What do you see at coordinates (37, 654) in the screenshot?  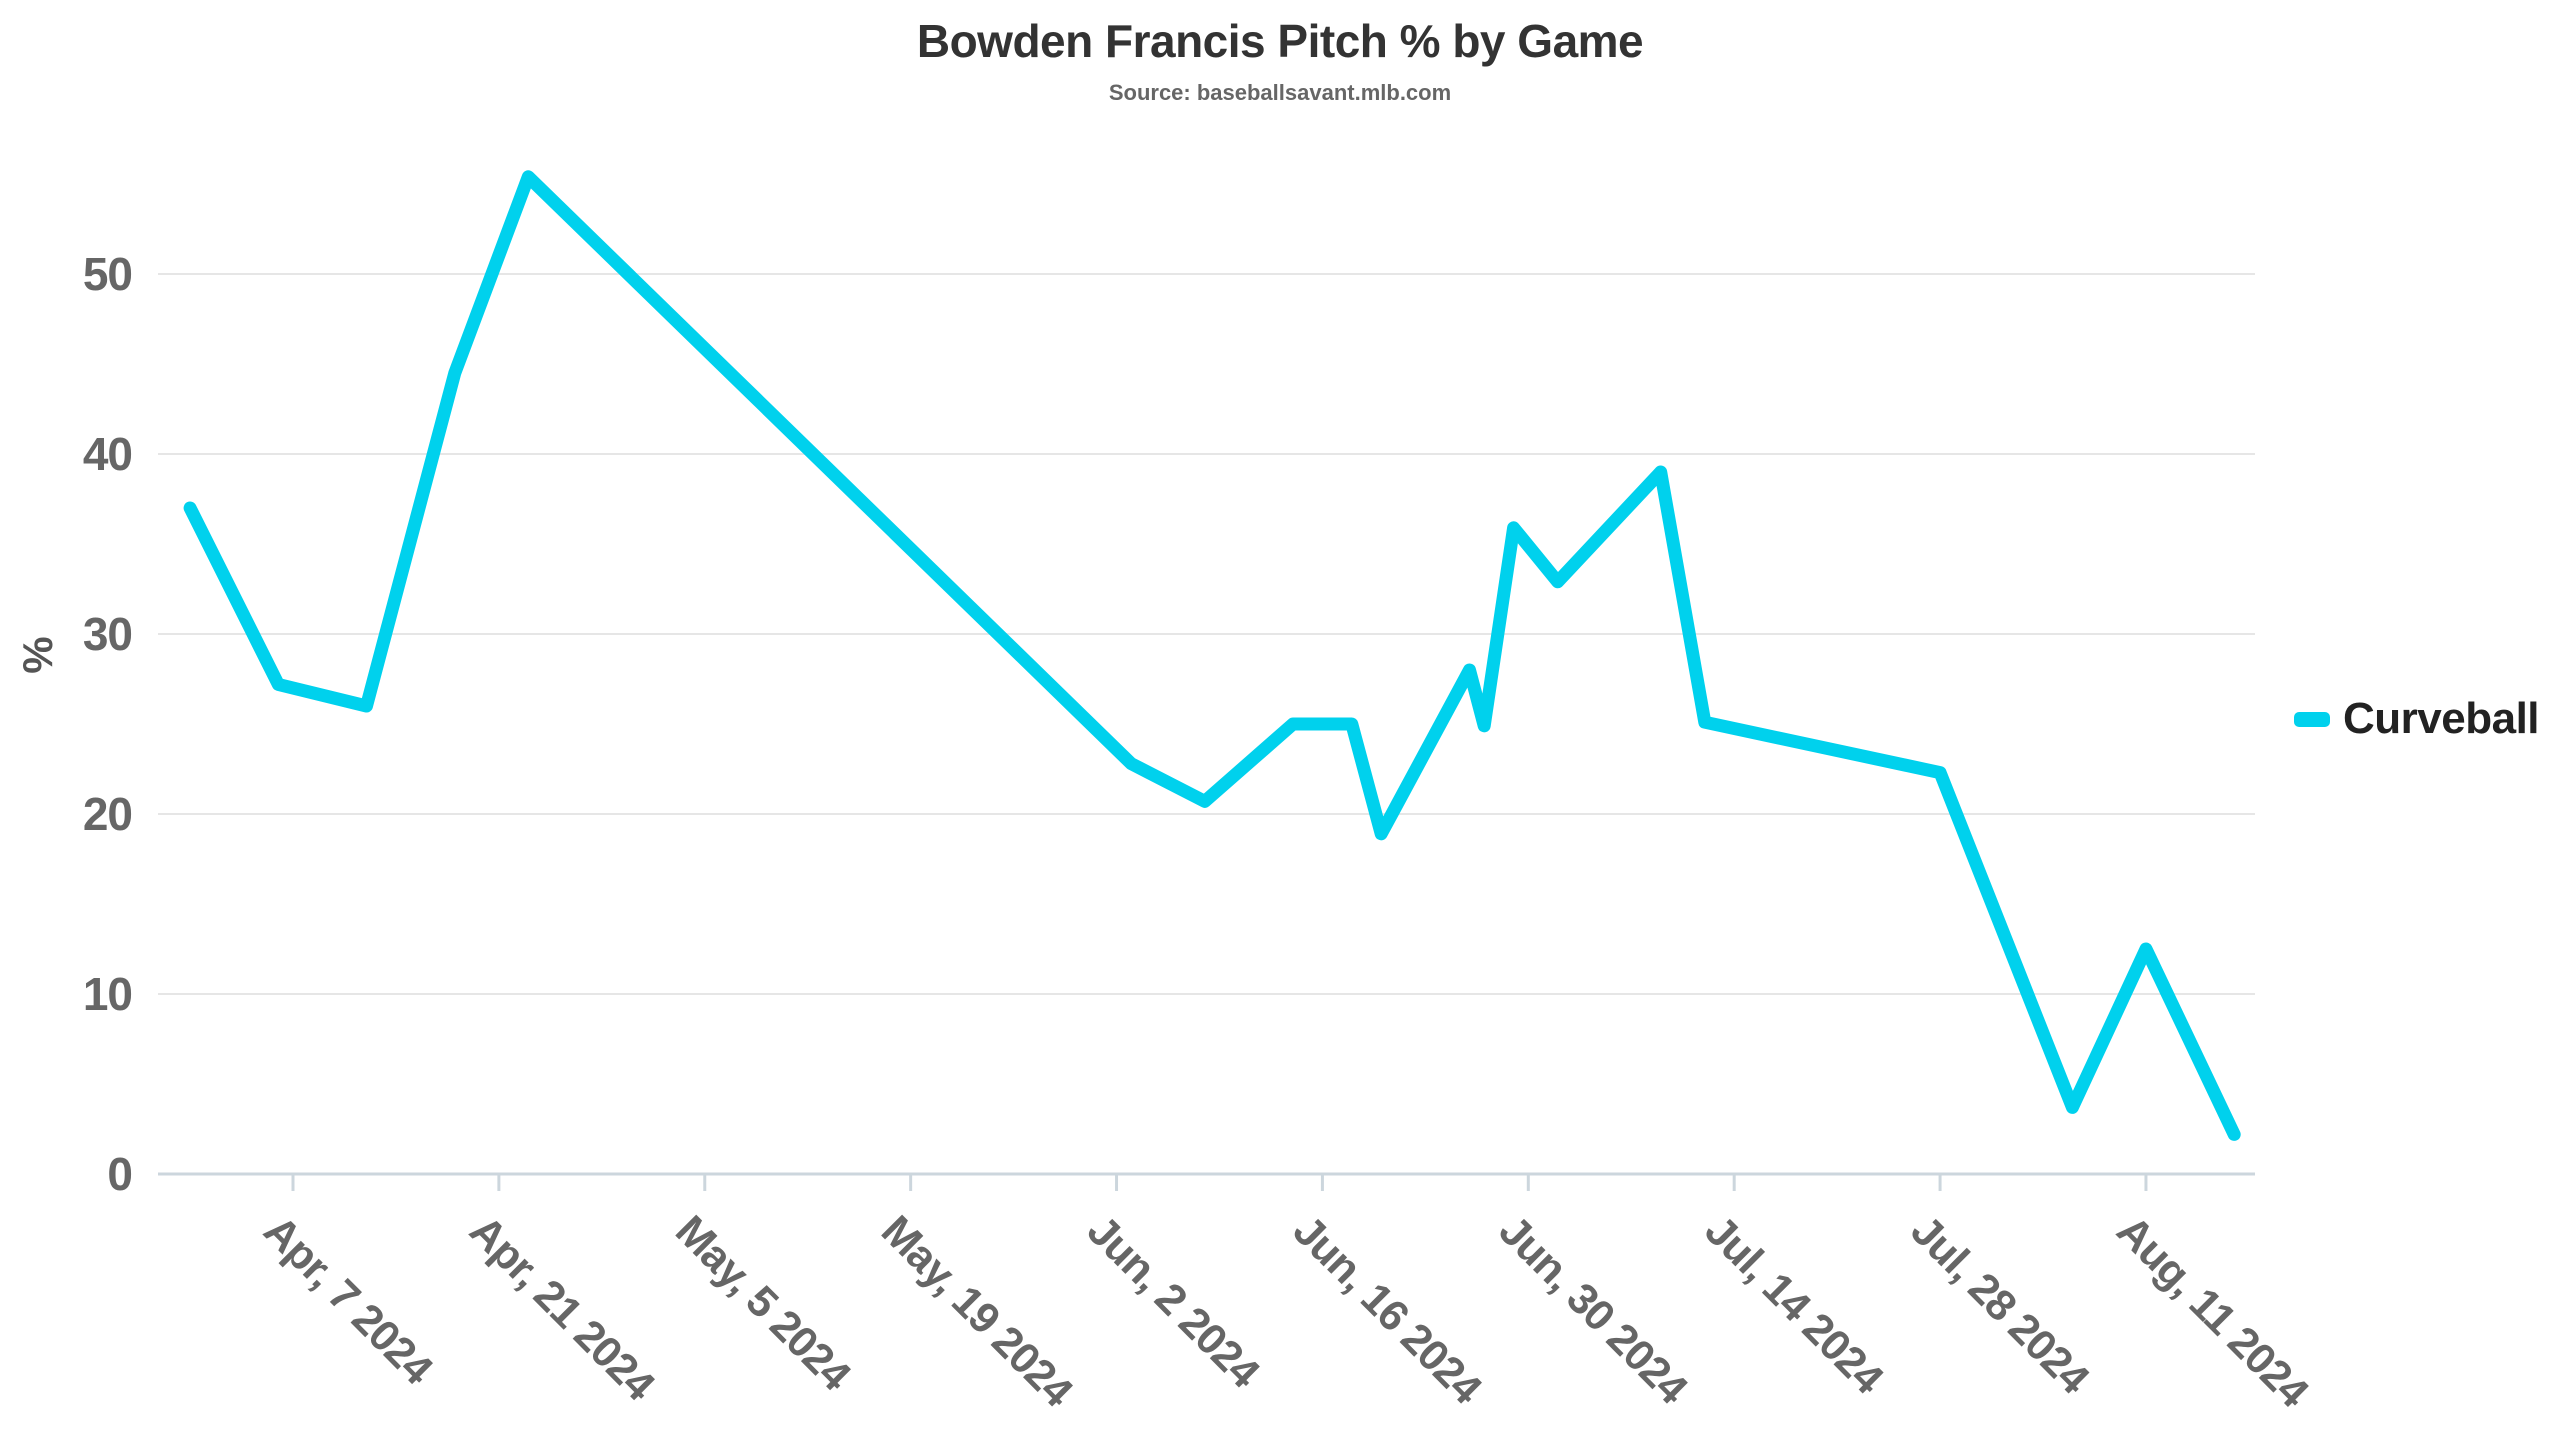 I see `y-axis-title: %` at bounding box center [37, 654].